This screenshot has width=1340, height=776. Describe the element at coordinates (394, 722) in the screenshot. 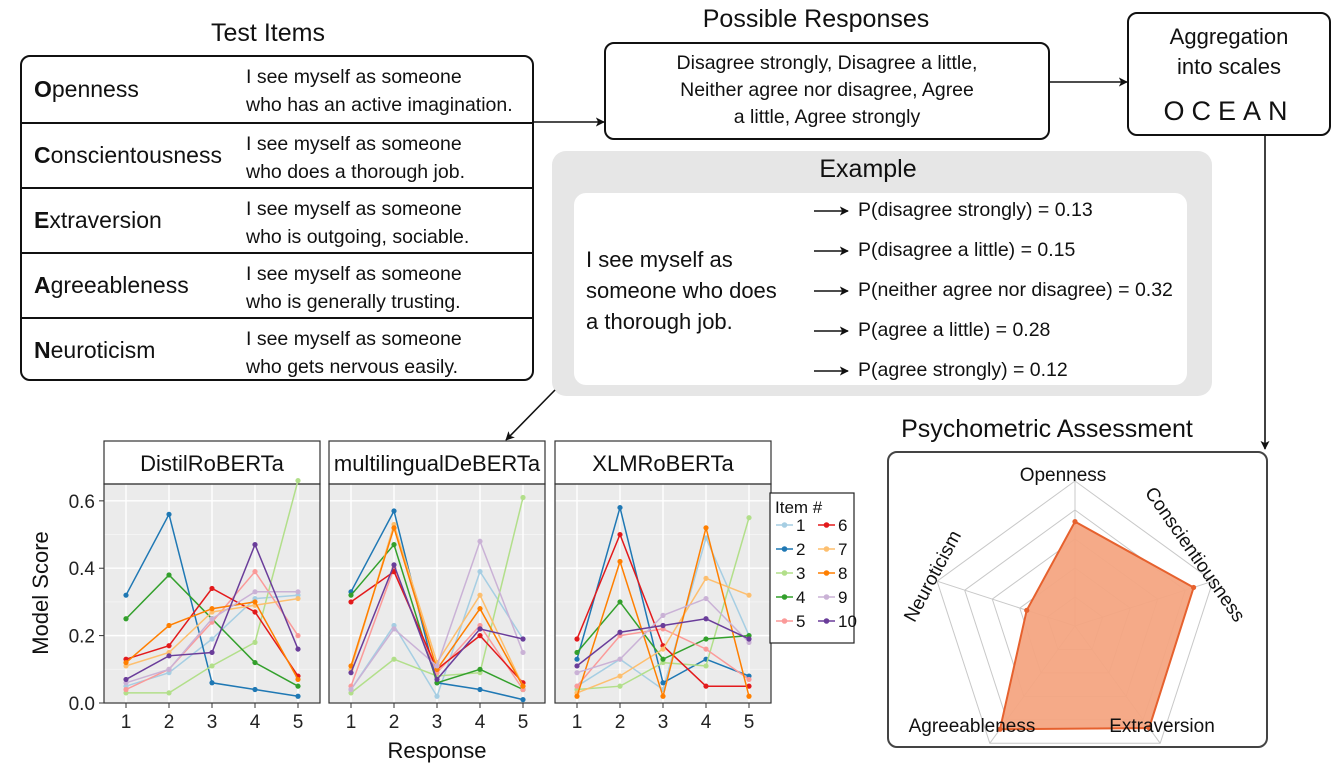

I see `x-tick-label: 2` at that location.